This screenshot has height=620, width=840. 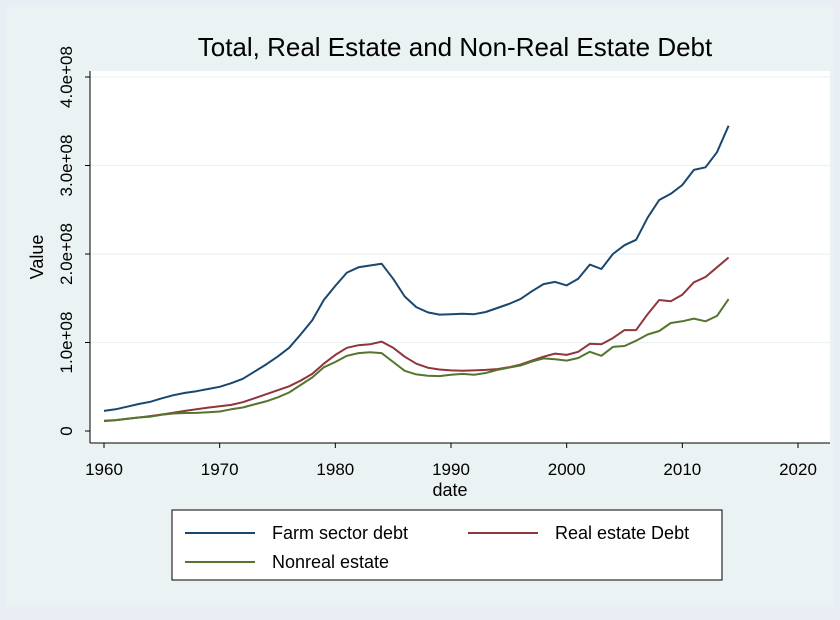 What do you see at coordinates (567, 469) in the screenshot?
I see `x-tick-label-4: 2000` at bounding box center [567, 469].